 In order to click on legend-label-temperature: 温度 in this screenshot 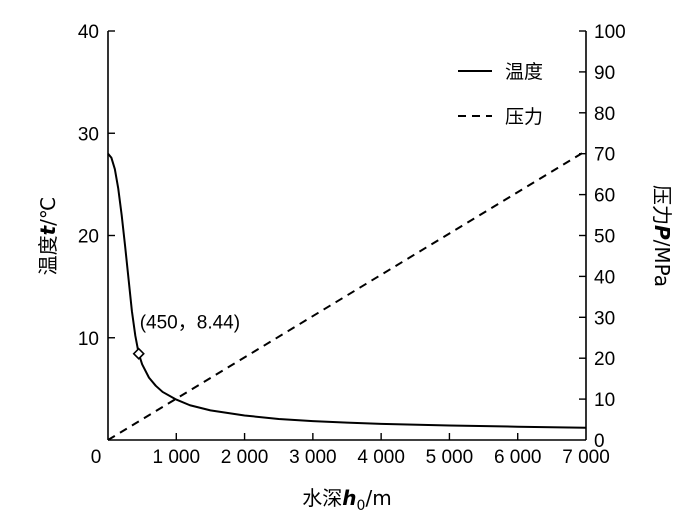, I will do `click(524, 72)`.